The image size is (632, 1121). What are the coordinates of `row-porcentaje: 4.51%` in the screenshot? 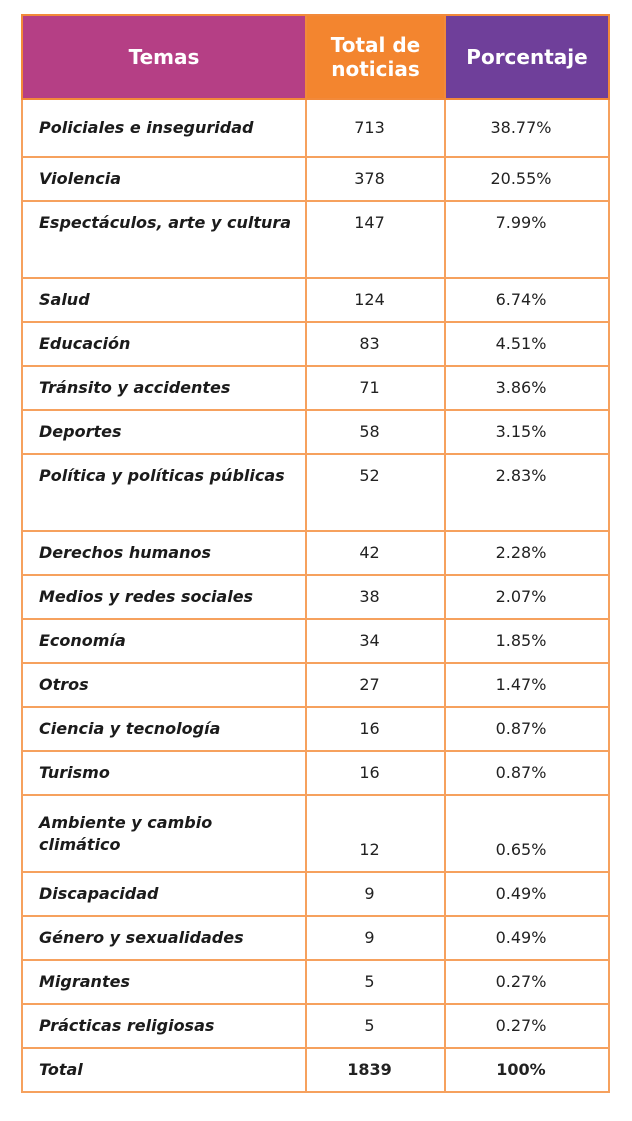 It's located at (527, 344).